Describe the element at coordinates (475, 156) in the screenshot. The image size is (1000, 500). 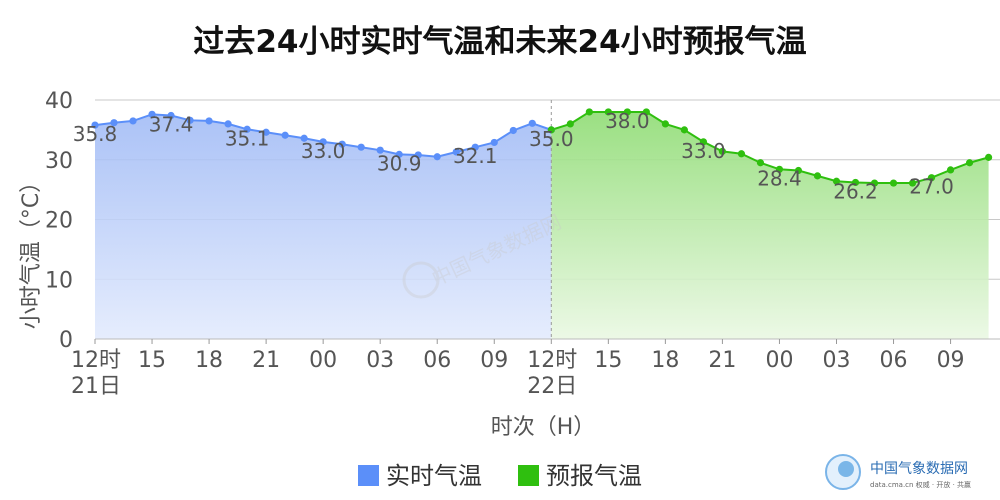
I see `data-label: 32.1` at that location.